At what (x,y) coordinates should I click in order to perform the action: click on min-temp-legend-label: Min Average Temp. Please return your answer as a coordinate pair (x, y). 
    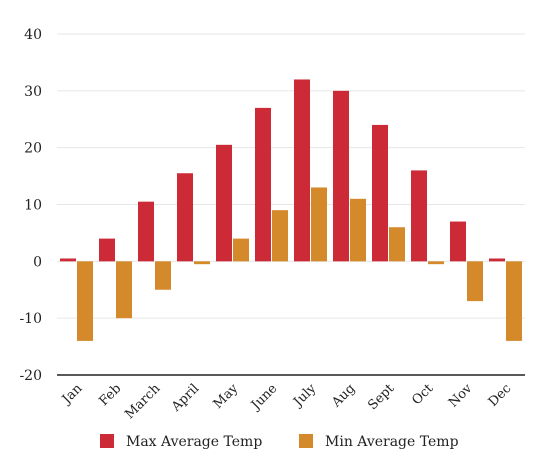
    Looking at the image, I should click on (392, 442).